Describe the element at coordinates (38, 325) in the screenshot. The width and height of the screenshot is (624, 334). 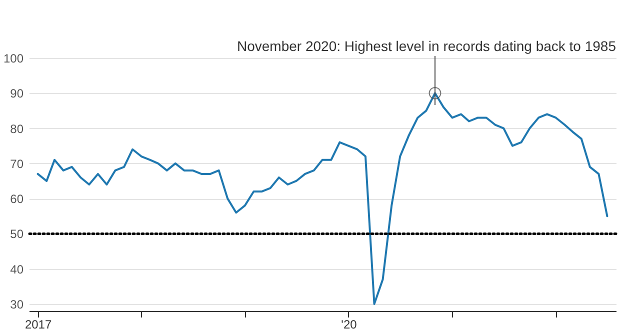
I see `x-tick-label: 2017` at that location.